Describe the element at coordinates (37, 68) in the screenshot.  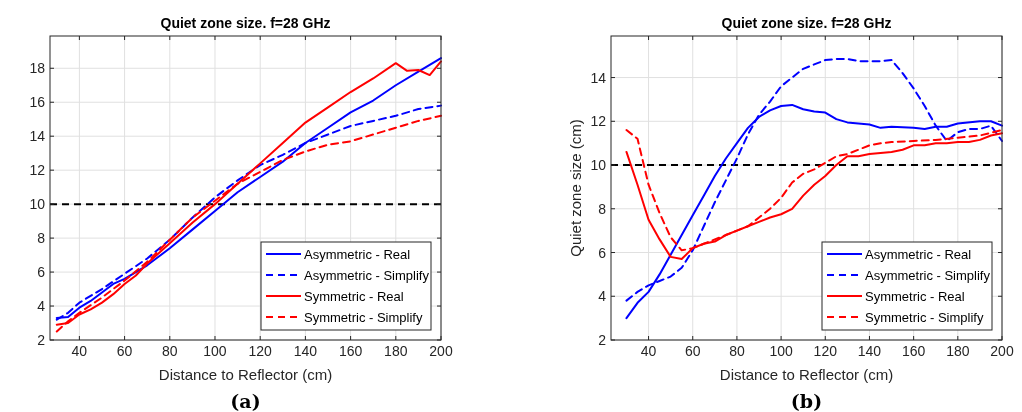
I see `y-tick-label: 18` at that location.